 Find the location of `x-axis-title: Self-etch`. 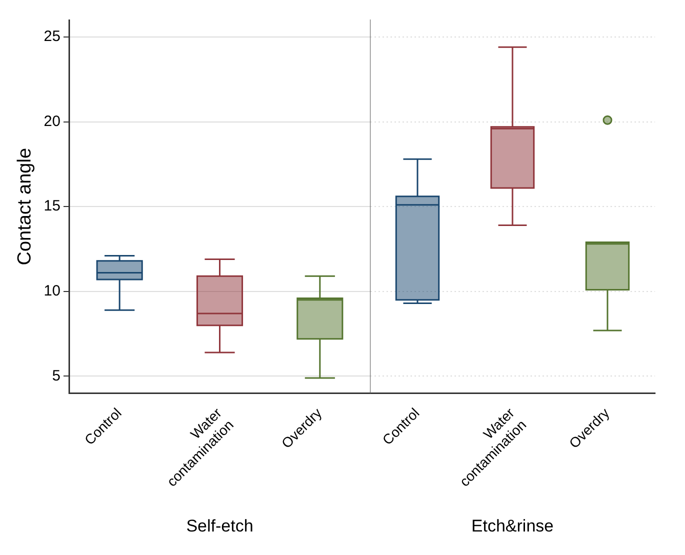

x-axis-title: Self-etch is located at coordinates (220, 526).